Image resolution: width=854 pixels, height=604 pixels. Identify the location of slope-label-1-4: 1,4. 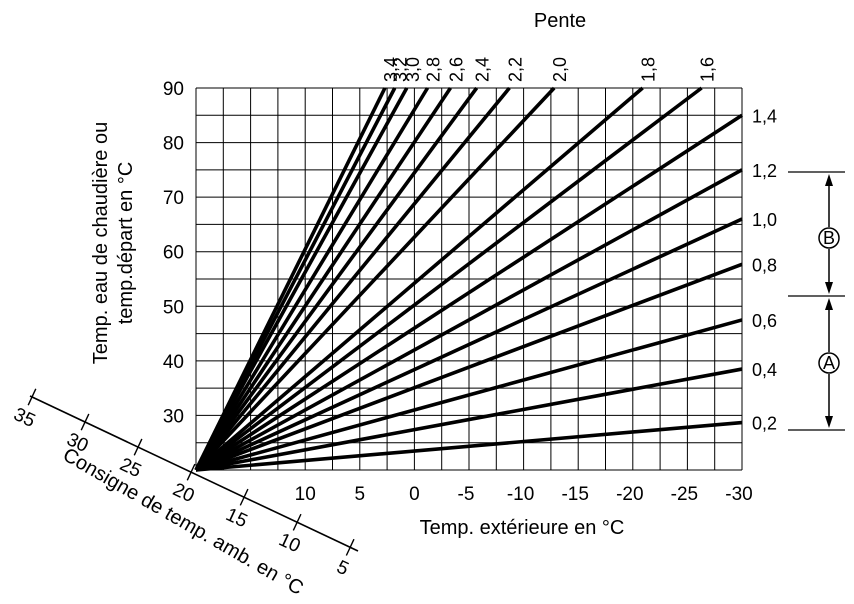
(764, 116).